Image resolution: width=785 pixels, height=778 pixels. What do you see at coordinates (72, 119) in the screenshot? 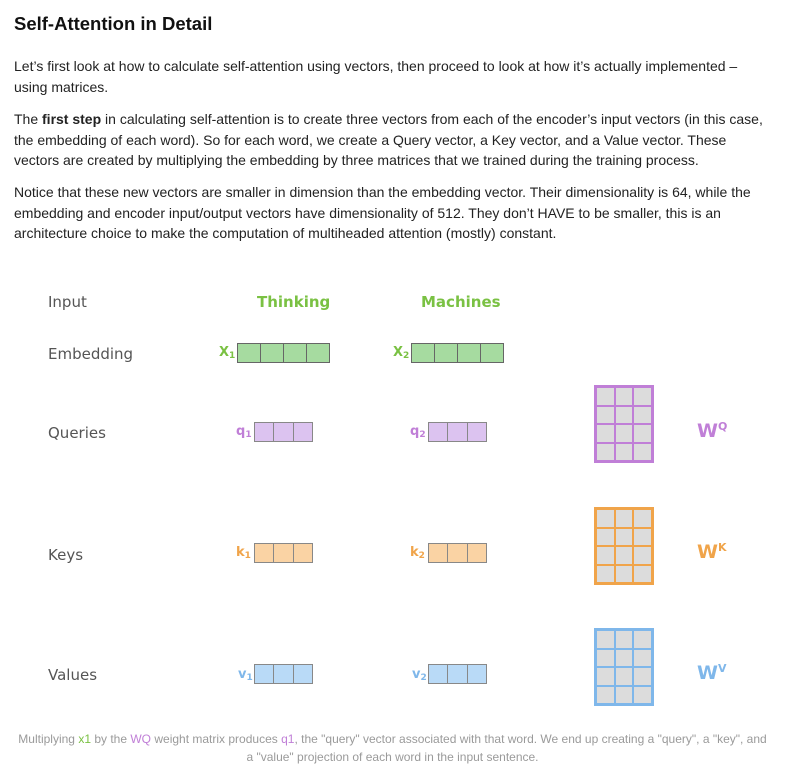
I see `emphasis-first-step: first step` at bounding box center [72, 119].